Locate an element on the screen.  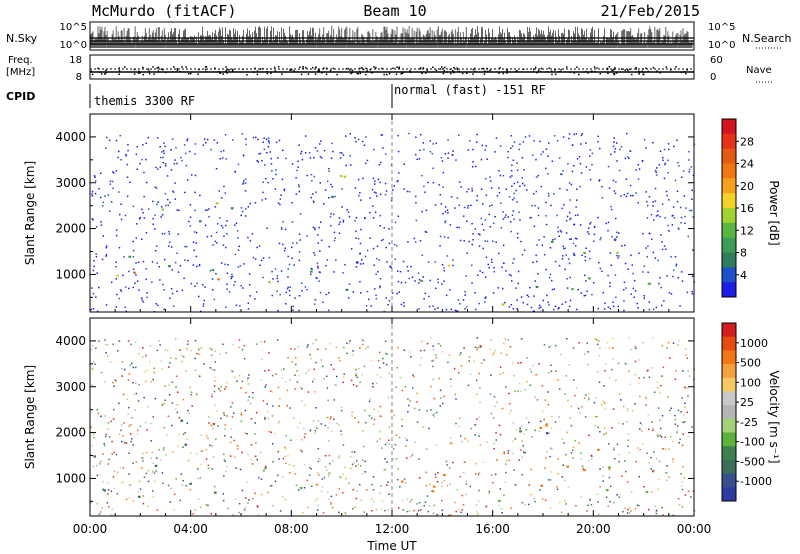
x-tick-label: 04:00 is located at coordinates (190, 529).